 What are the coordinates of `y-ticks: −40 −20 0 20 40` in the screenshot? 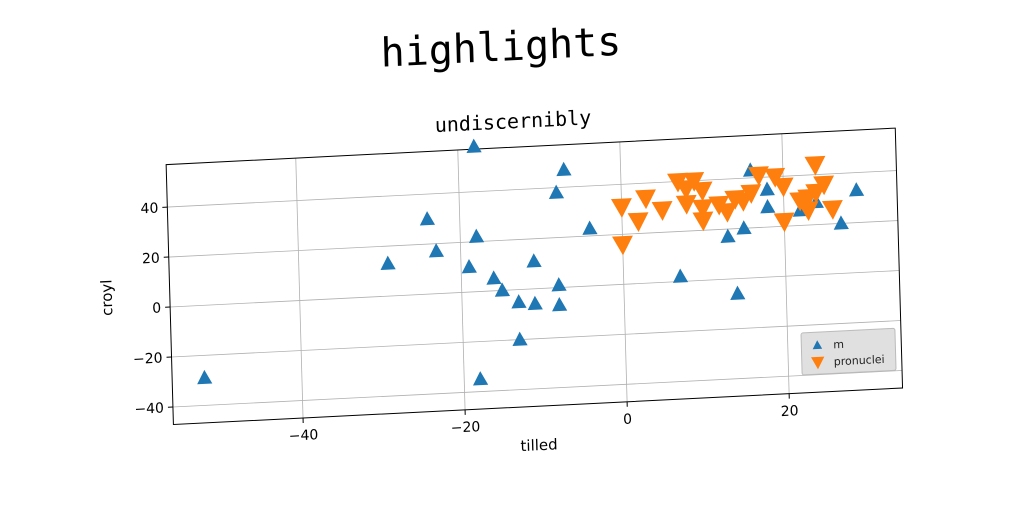 It's located at (153, 309).